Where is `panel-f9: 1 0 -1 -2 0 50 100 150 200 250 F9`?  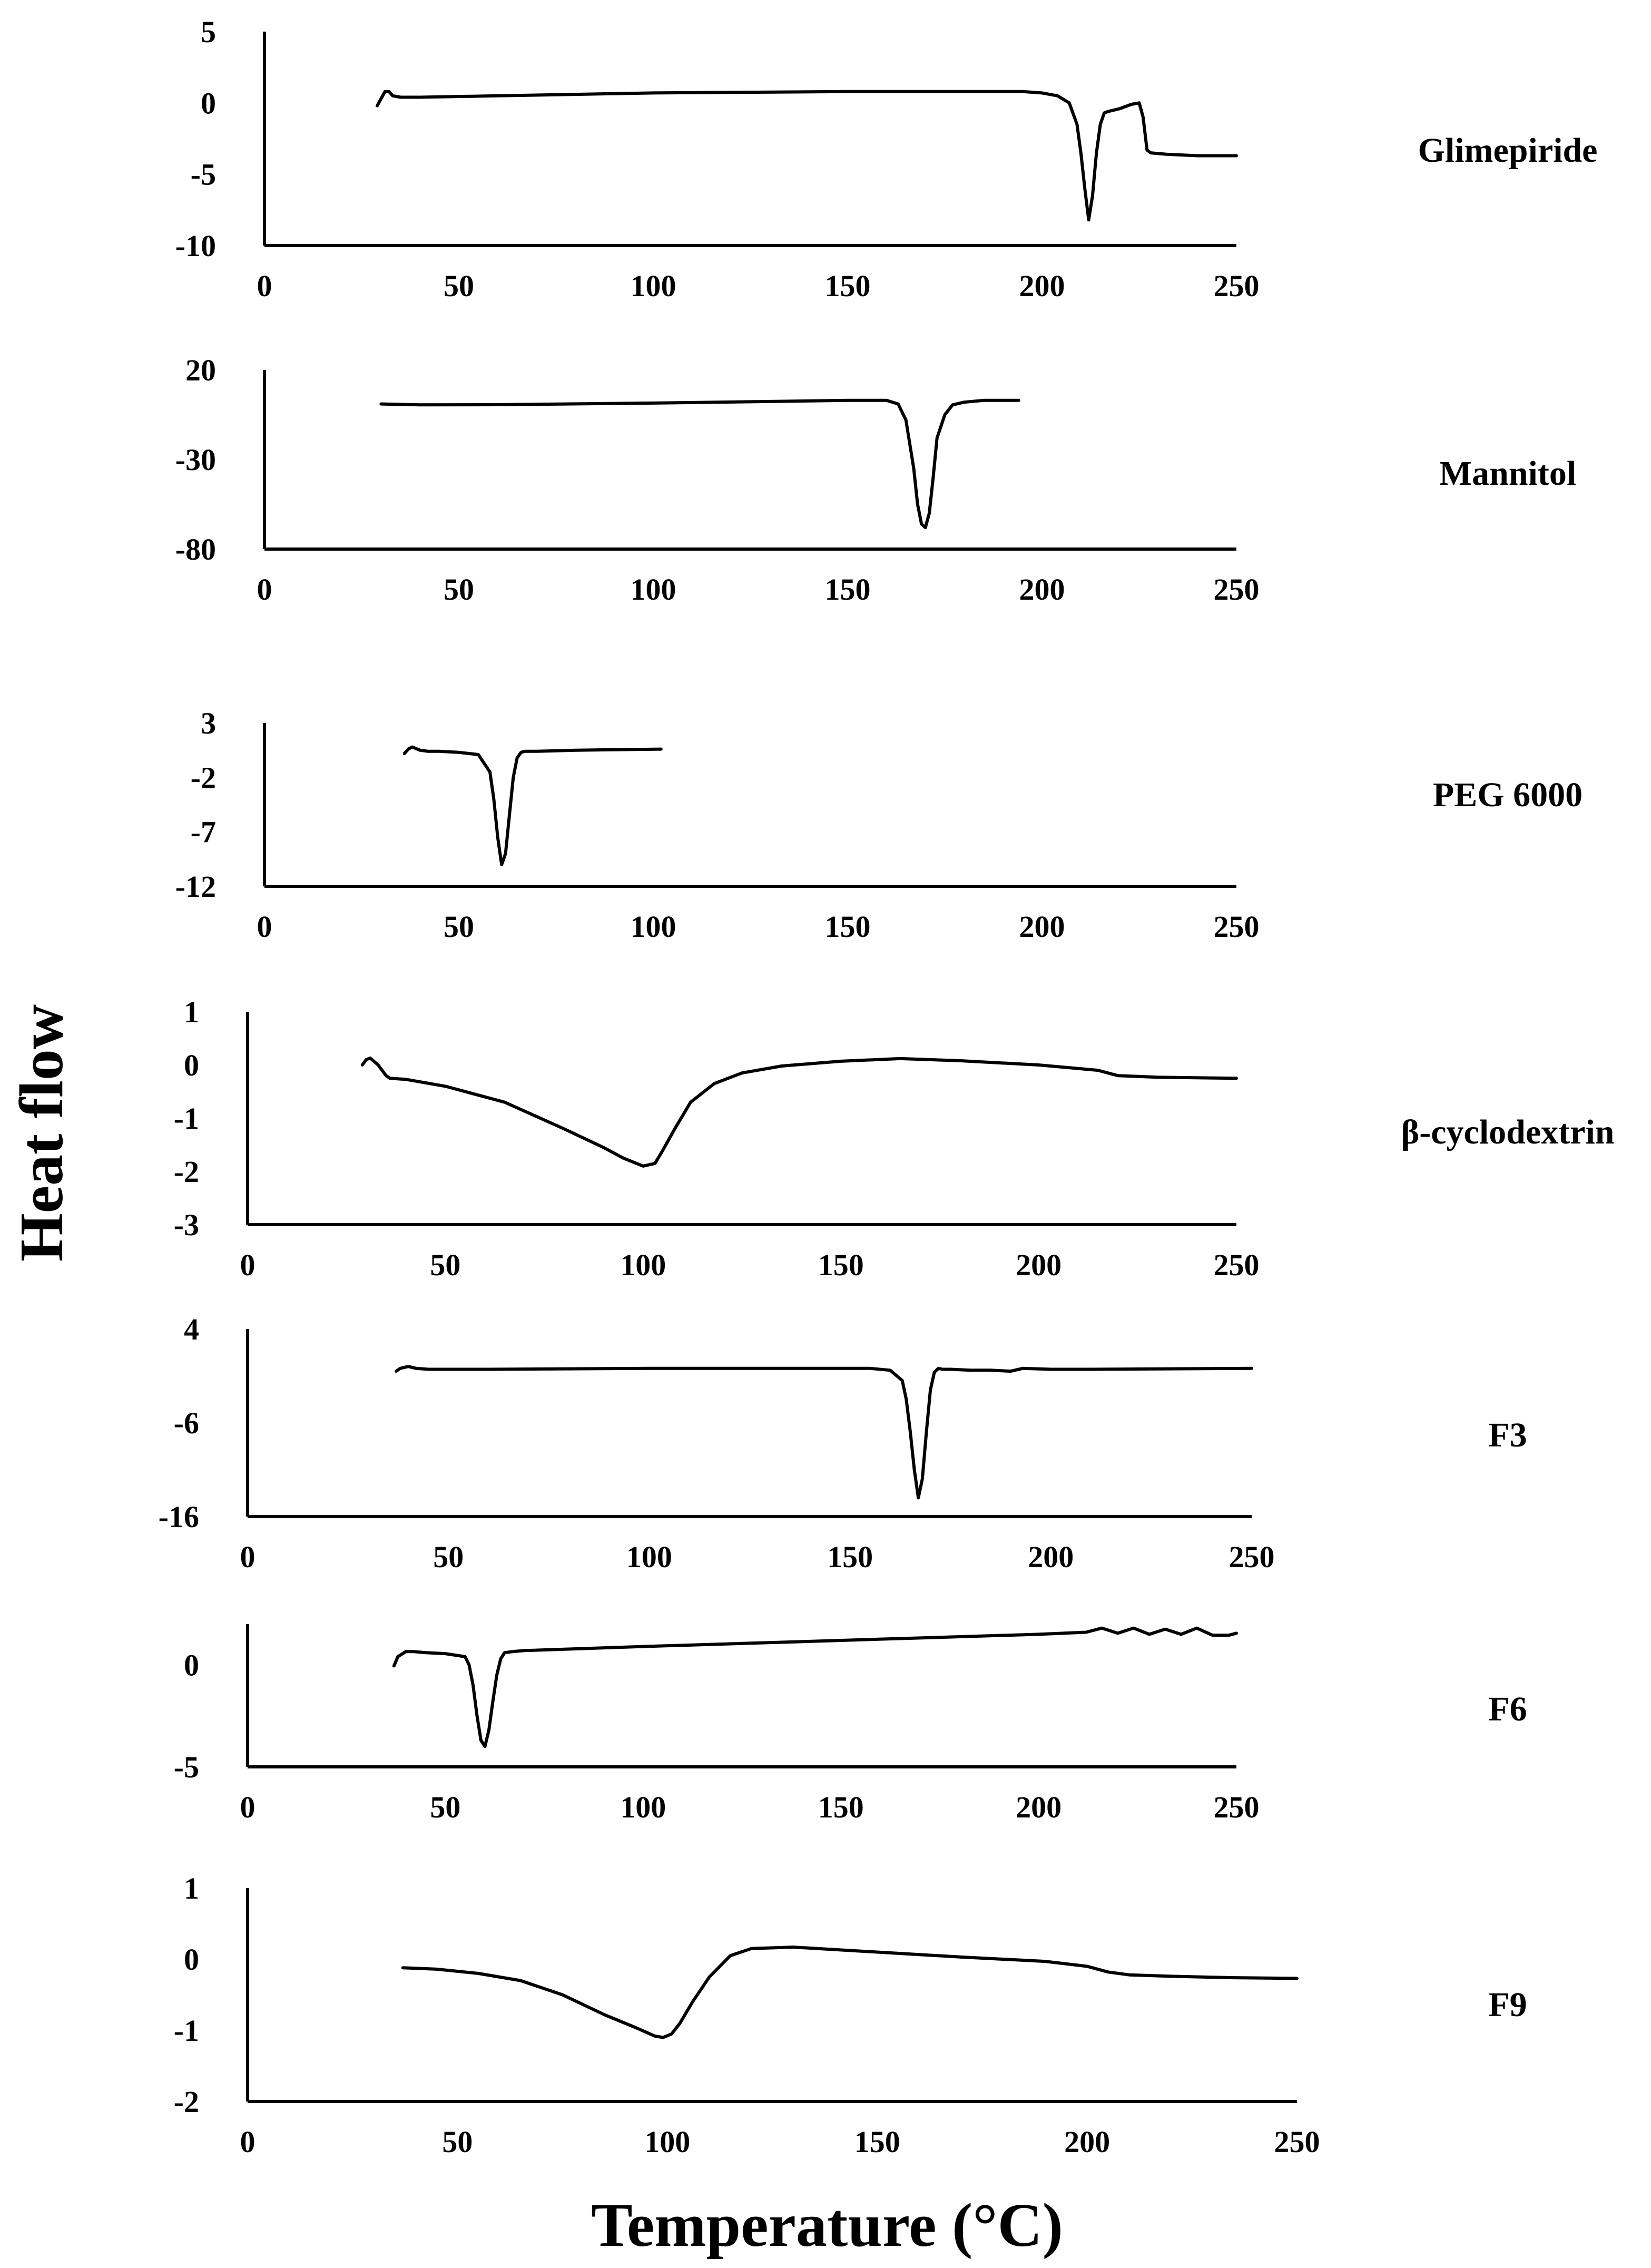
panel-f9: 1 0 -1 -2 0 50 100 150 200 250 F9 is located at coordinates (850, 2015).